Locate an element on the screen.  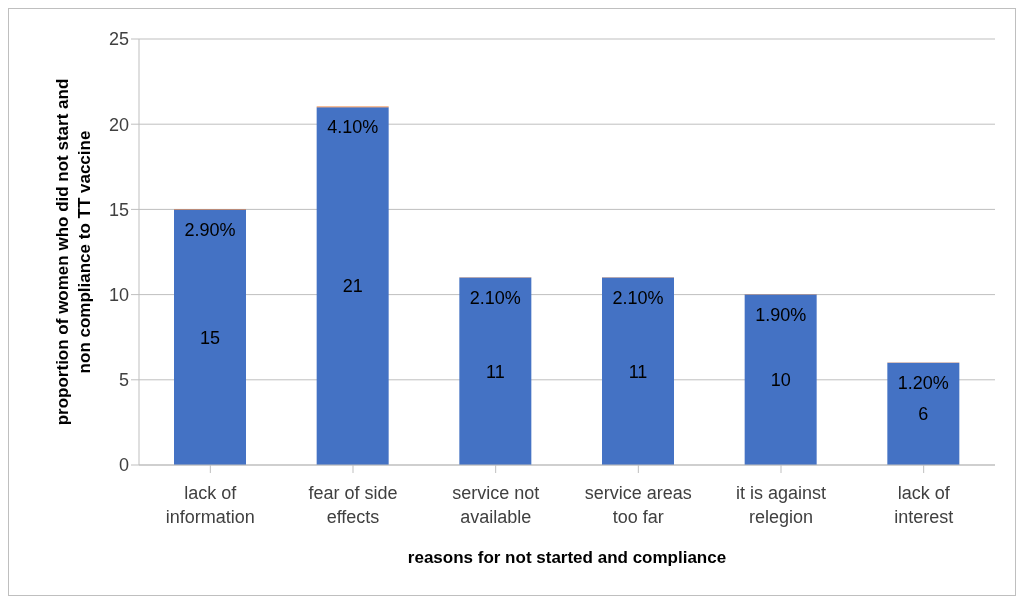
y-tick-label: 20 is located at coordinates (118, 124).